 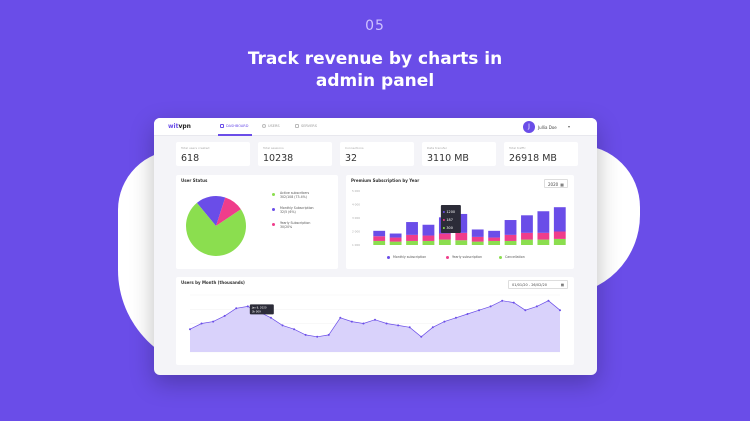 What do you see at coordinates (297, 126) in the screenshot?
I see `server-icon` at bounding box center [297, 126].